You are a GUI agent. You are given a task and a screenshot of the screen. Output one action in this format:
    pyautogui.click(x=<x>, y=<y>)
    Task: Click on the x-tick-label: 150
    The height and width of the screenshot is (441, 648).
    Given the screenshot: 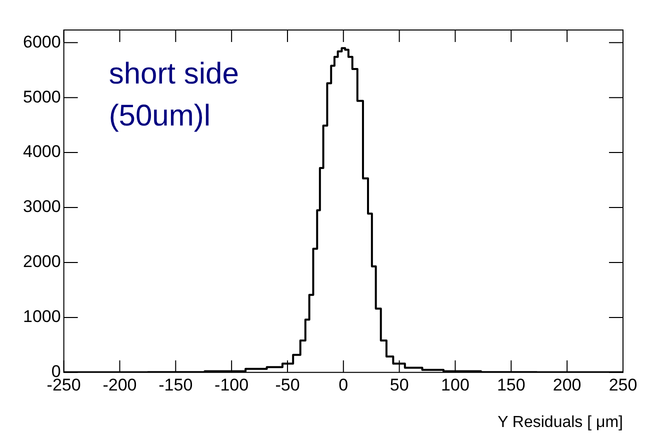 What is the action you would take?
    pyautogui.click(x=511, y=384)
    